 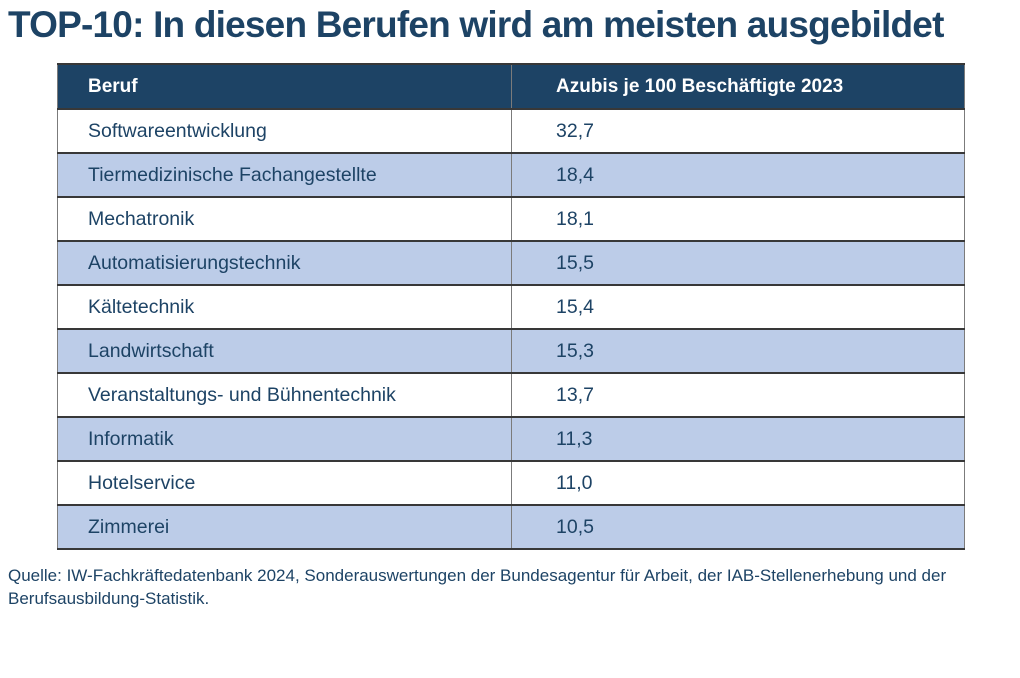 What do you see at coordinates (738, 527) in the screenshot?
I see `value-cell: 10,5` at bounding box center [738, 527].